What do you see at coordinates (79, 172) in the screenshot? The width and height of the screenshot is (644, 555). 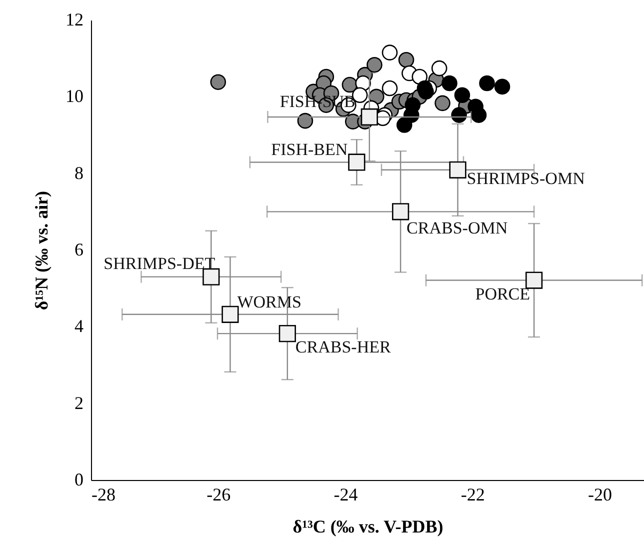 I see `y-tick-label: 8` at bounding box center [79, 172].